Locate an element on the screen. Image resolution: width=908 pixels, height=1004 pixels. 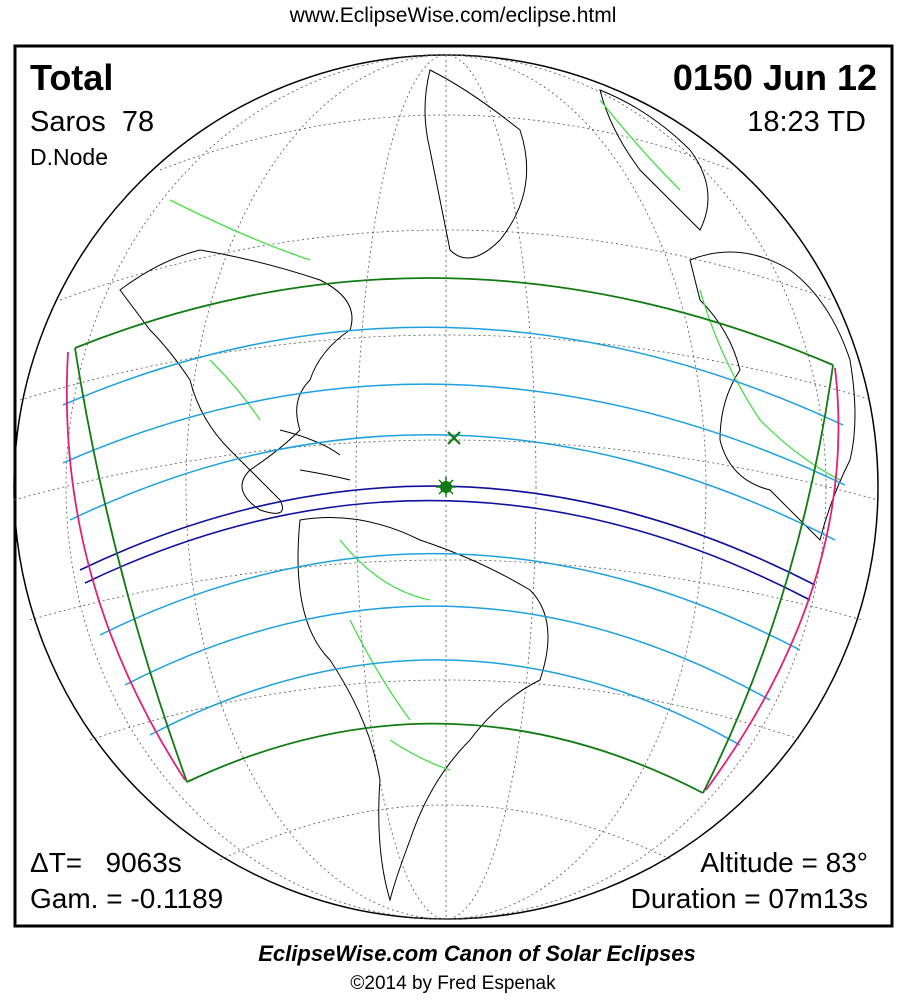
eclipse-type: Total is located at coordinates (71, 77).